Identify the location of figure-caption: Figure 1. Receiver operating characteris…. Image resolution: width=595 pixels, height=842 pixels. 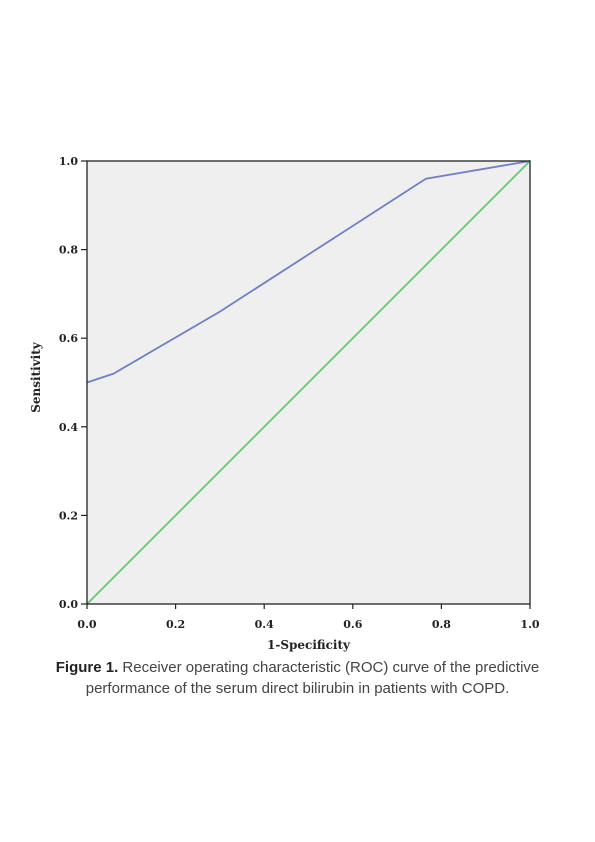
(297, 678).